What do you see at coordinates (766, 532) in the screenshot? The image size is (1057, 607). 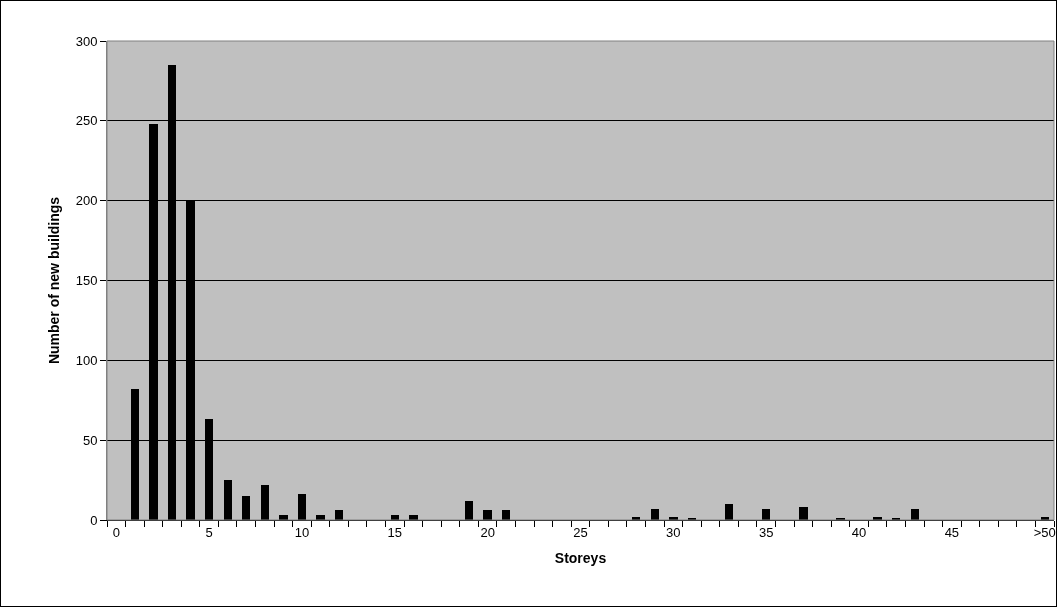 I see `x-tick-label: 35` at bounding box center [766, 532].